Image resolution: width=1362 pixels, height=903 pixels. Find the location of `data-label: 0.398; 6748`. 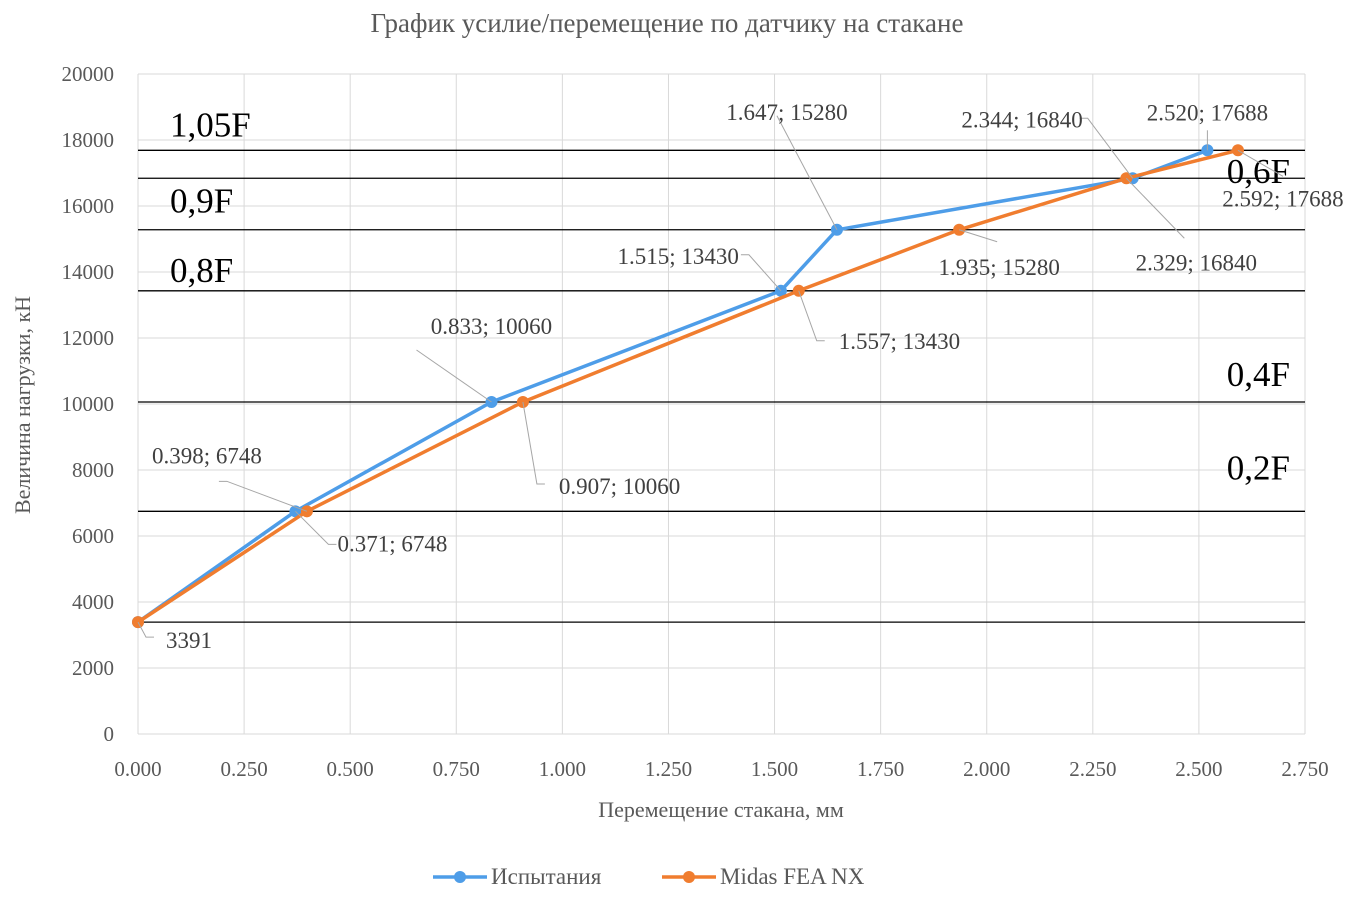

data-label: 0.398; 6748 is located at coordinates (207, 455).